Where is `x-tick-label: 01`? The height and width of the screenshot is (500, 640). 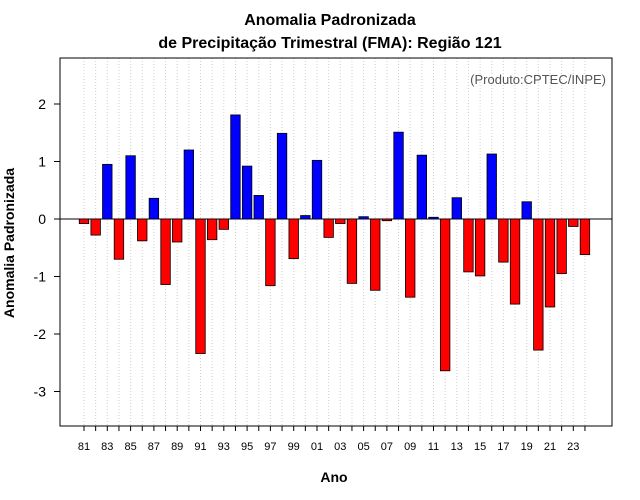
x-tick-label: 01 is located at coordinates (317, 447).